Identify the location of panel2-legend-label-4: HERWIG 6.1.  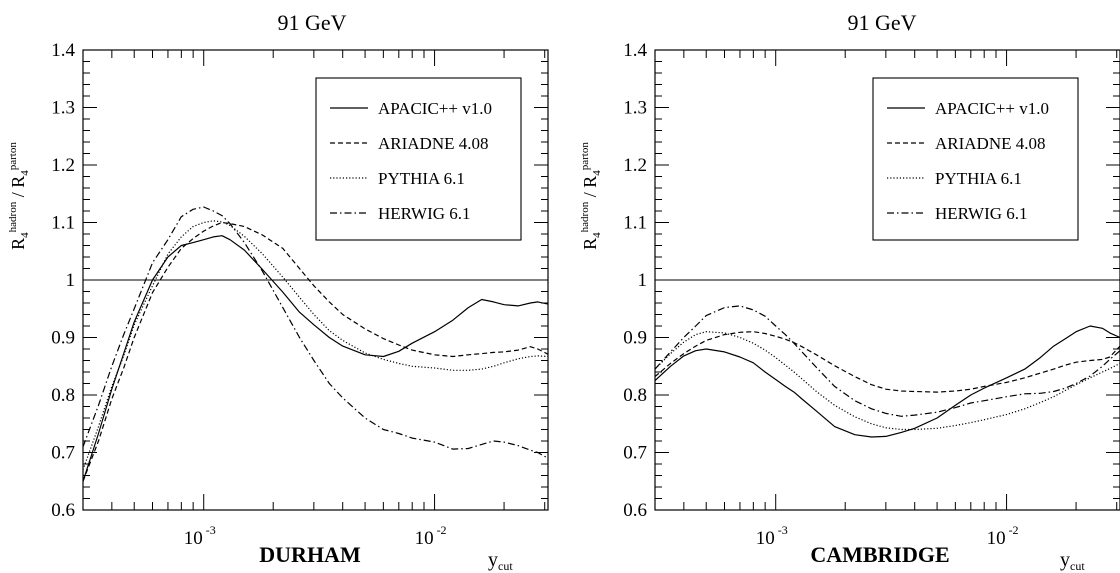
(981, 213).